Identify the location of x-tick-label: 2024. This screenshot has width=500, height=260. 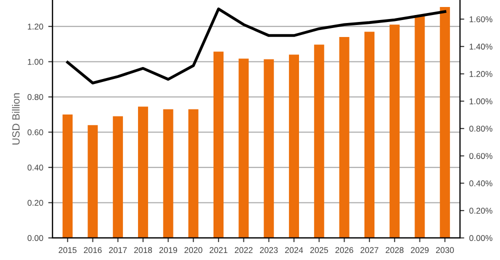
(294, 250).